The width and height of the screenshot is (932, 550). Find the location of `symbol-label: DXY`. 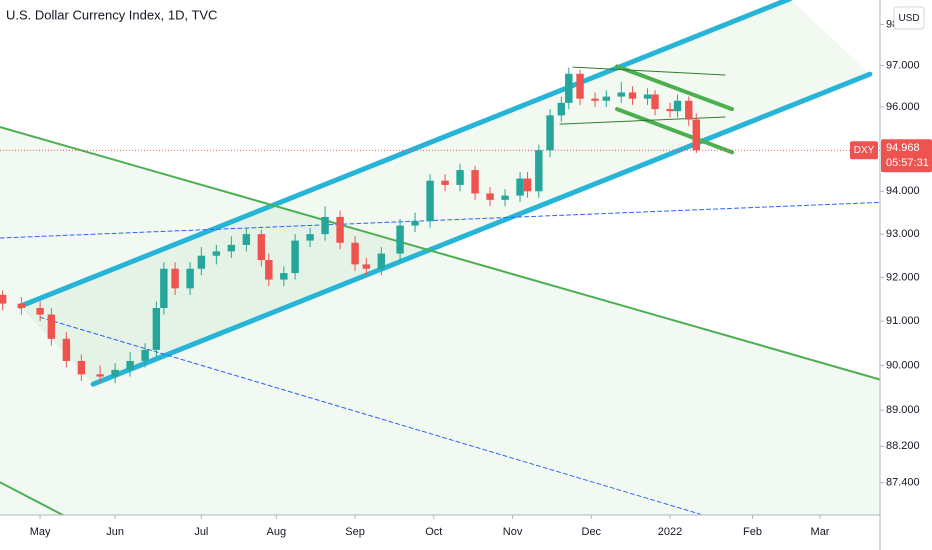

symbol-label: DXY is located at coordinates (864, 150).